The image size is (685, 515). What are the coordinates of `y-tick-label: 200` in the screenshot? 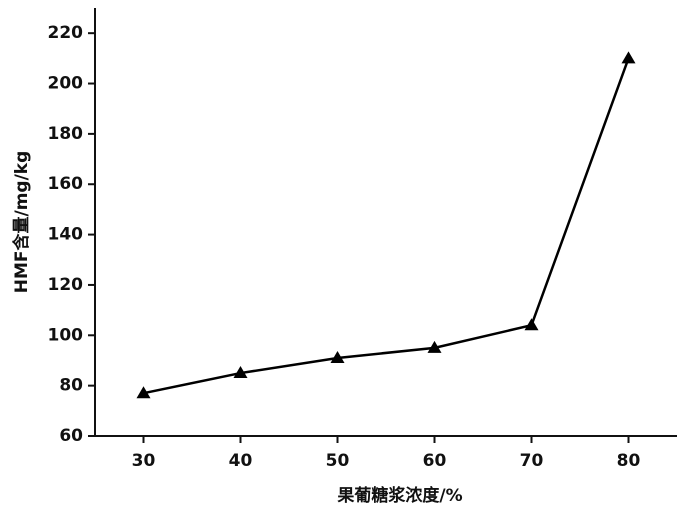 It's located at (66, 84).